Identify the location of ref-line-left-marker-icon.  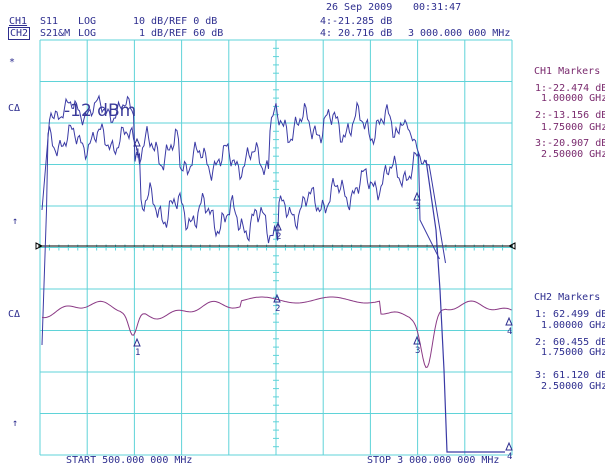
(39, 246).